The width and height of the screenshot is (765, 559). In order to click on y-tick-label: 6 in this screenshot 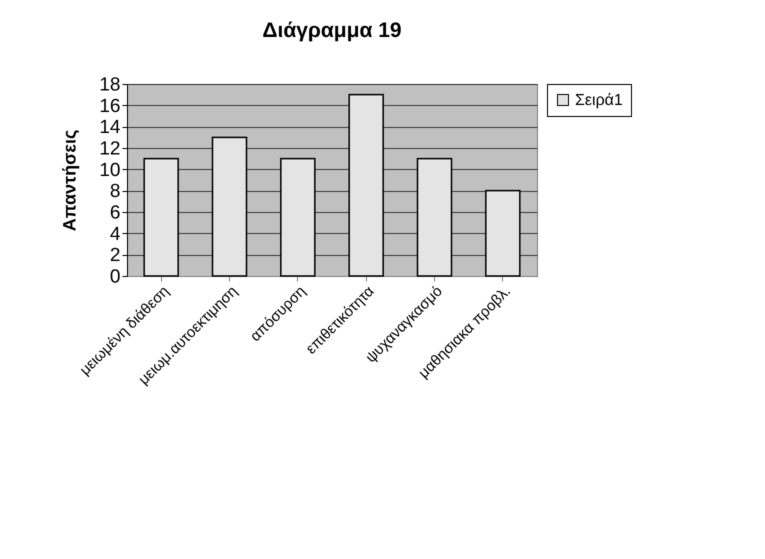, I will do `click(115, 213)`.